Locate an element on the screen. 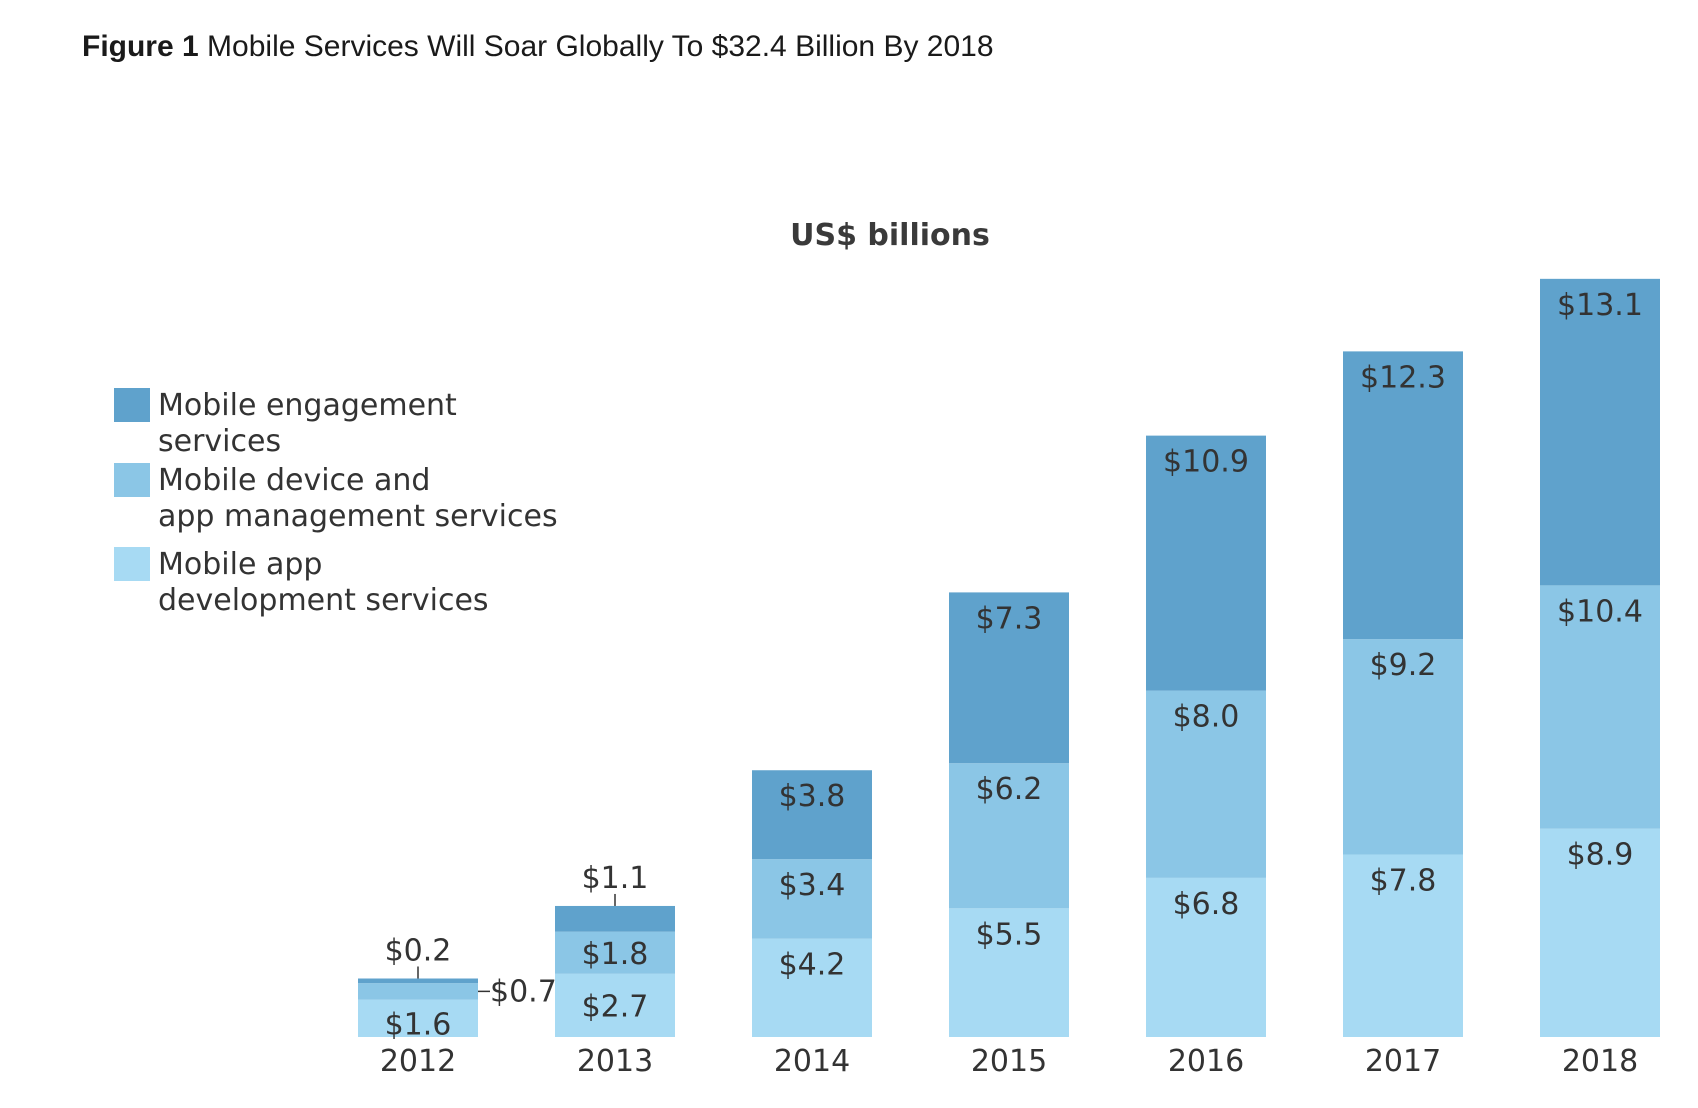  chart-title: US$ billions is located at coordinates (890, 235).